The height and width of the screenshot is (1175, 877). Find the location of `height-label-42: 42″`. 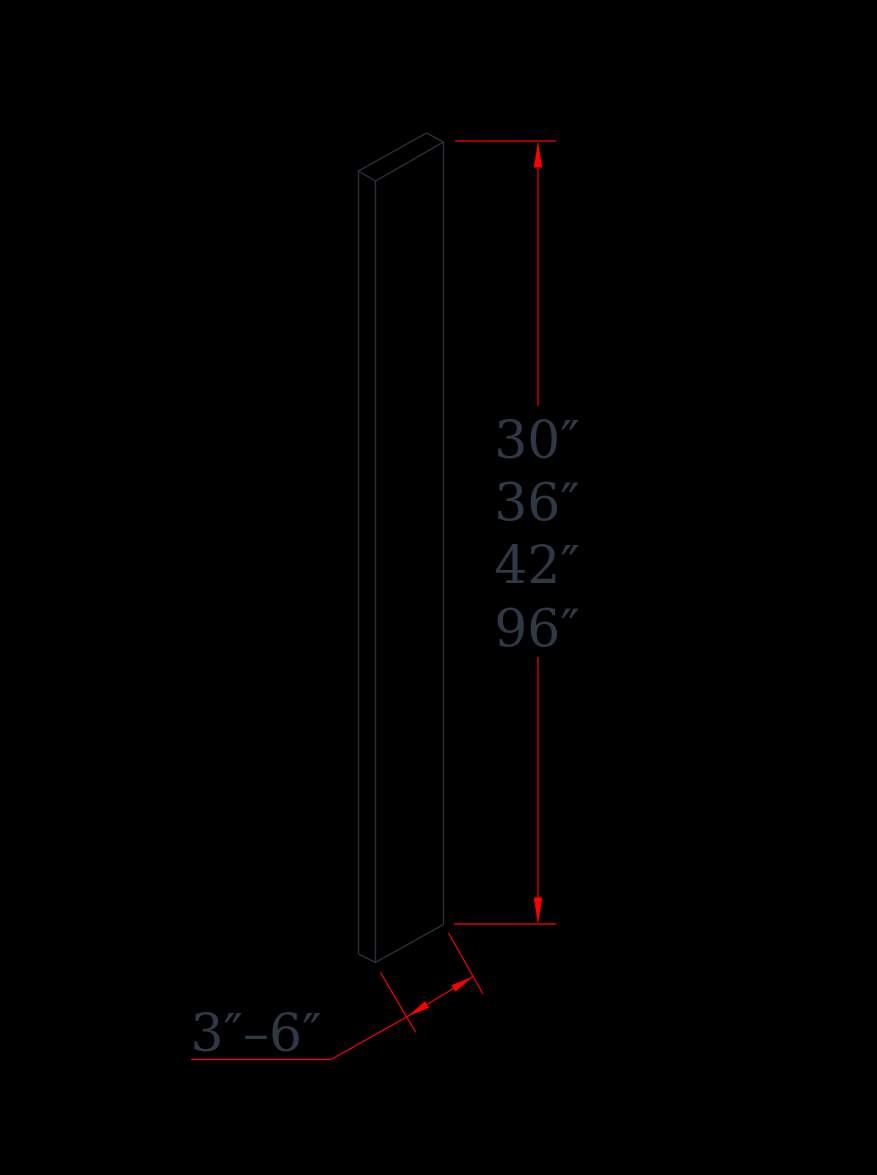

height-label-42: 42″ is located at coordinates (537, 566).